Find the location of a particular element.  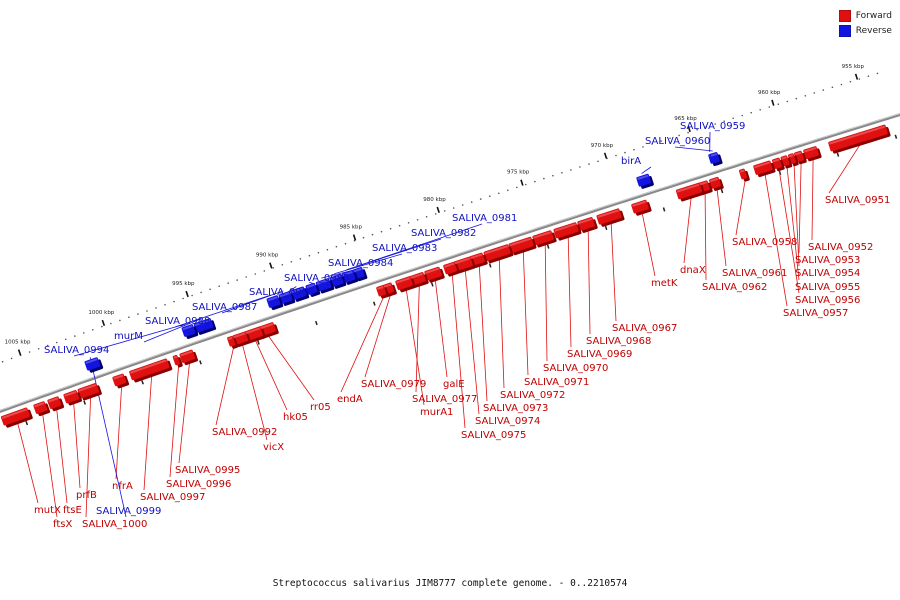

gene-label-saliva-1000: SALIVA_1000 is located at coordinates (114, 524).